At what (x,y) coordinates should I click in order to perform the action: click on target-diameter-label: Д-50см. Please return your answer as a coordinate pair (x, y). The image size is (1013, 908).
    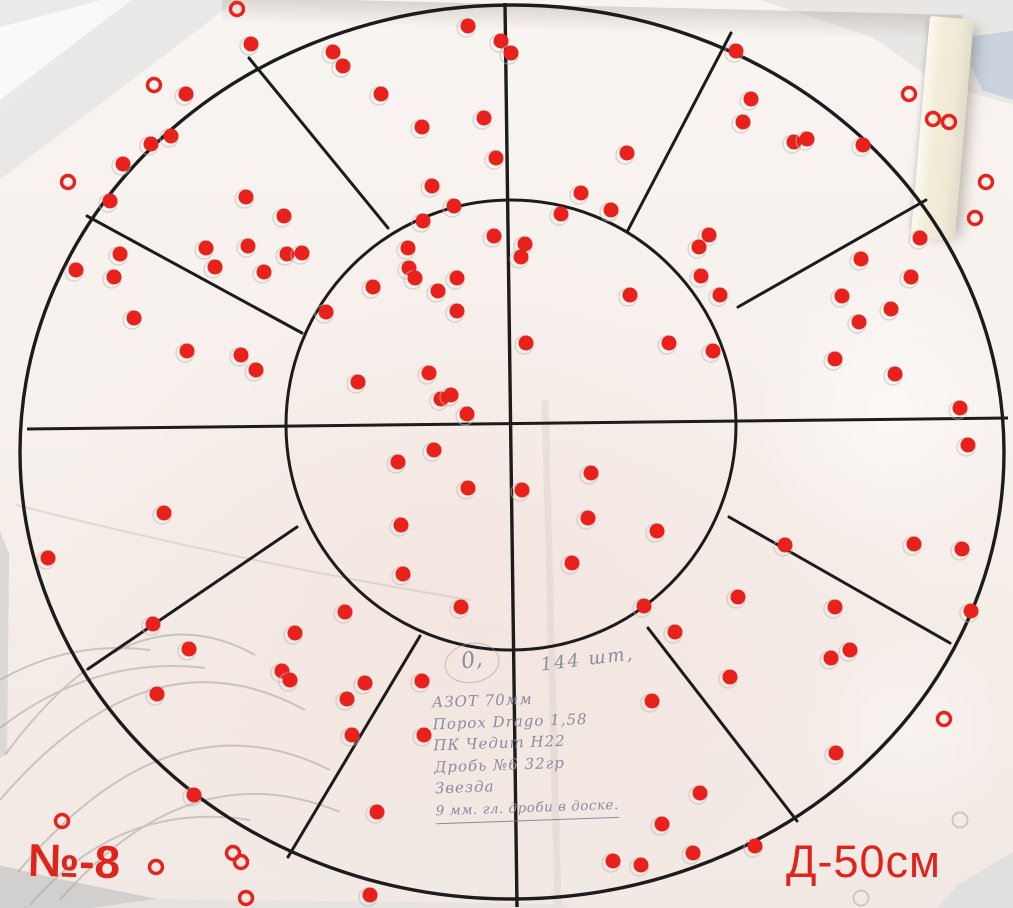
    Looking at the image, I should click on (863, 861).